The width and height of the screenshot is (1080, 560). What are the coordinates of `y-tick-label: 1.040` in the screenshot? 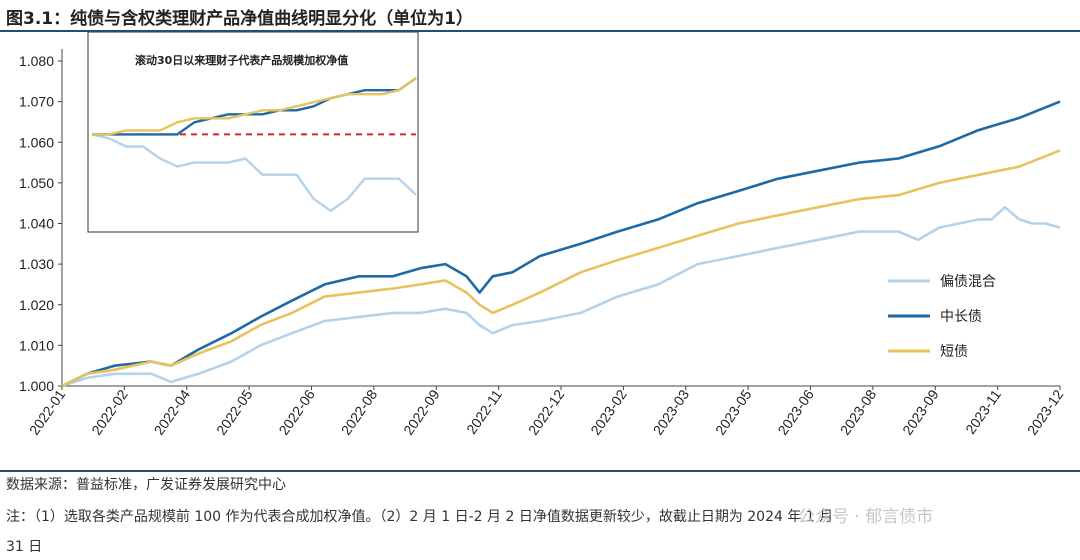 It's located at (36, 224).